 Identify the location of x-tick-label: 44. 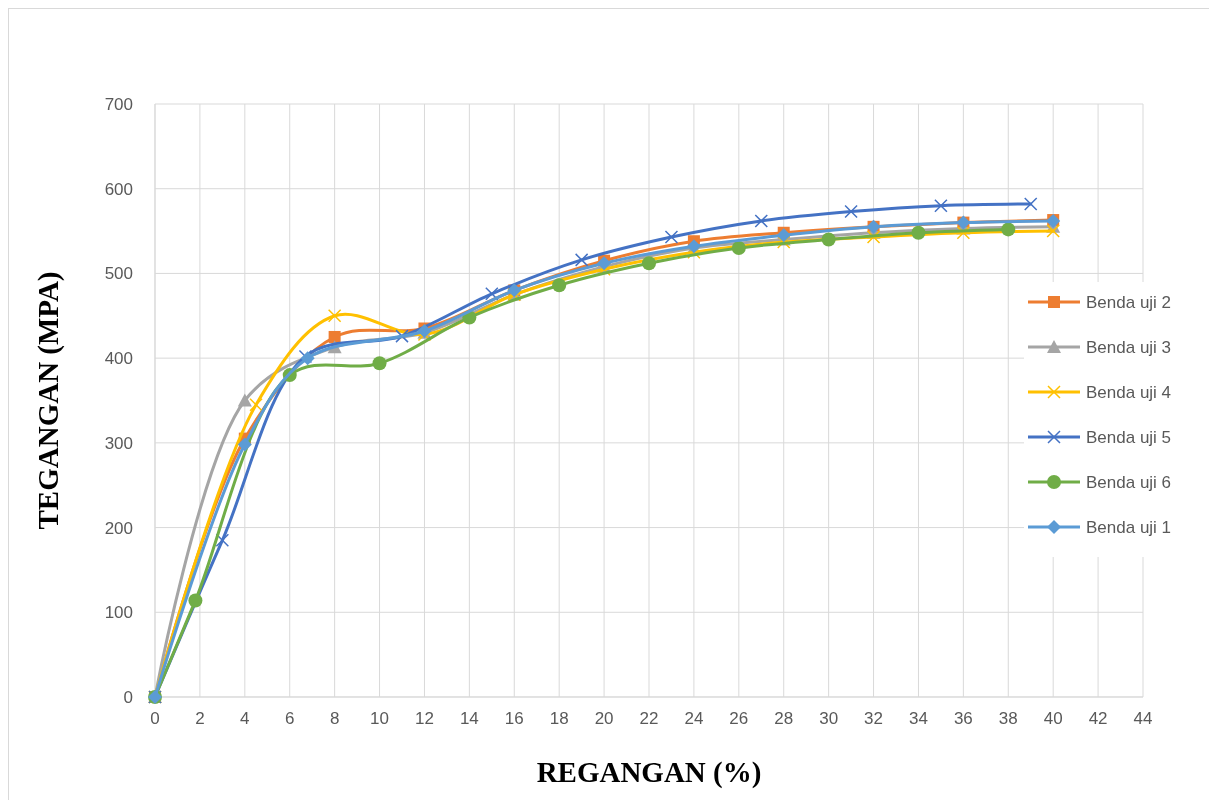
(1143, 718).